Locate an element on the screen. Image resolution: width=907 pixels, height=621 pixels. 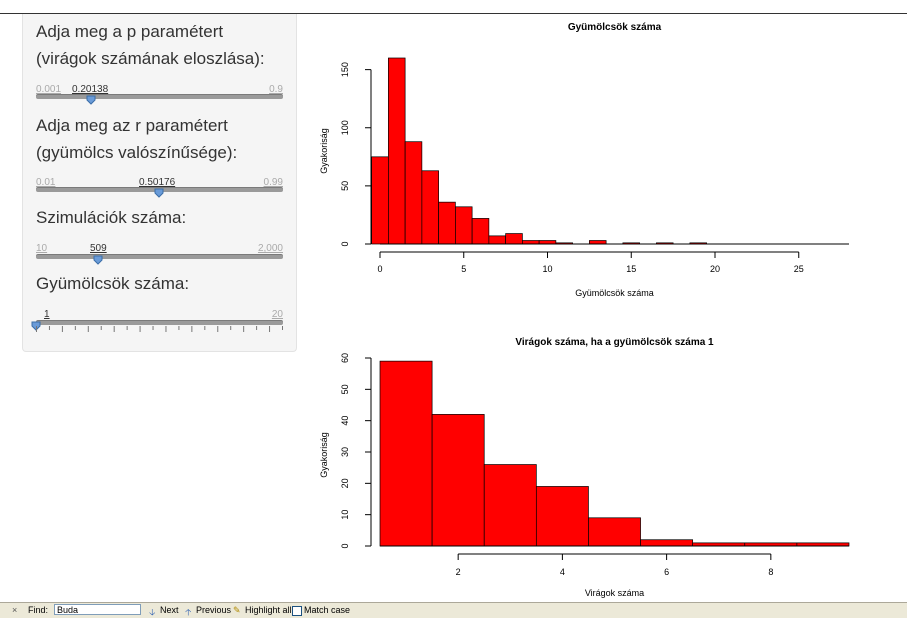
r-slider-value: 0.50176 is located at coordinates (157, 182).